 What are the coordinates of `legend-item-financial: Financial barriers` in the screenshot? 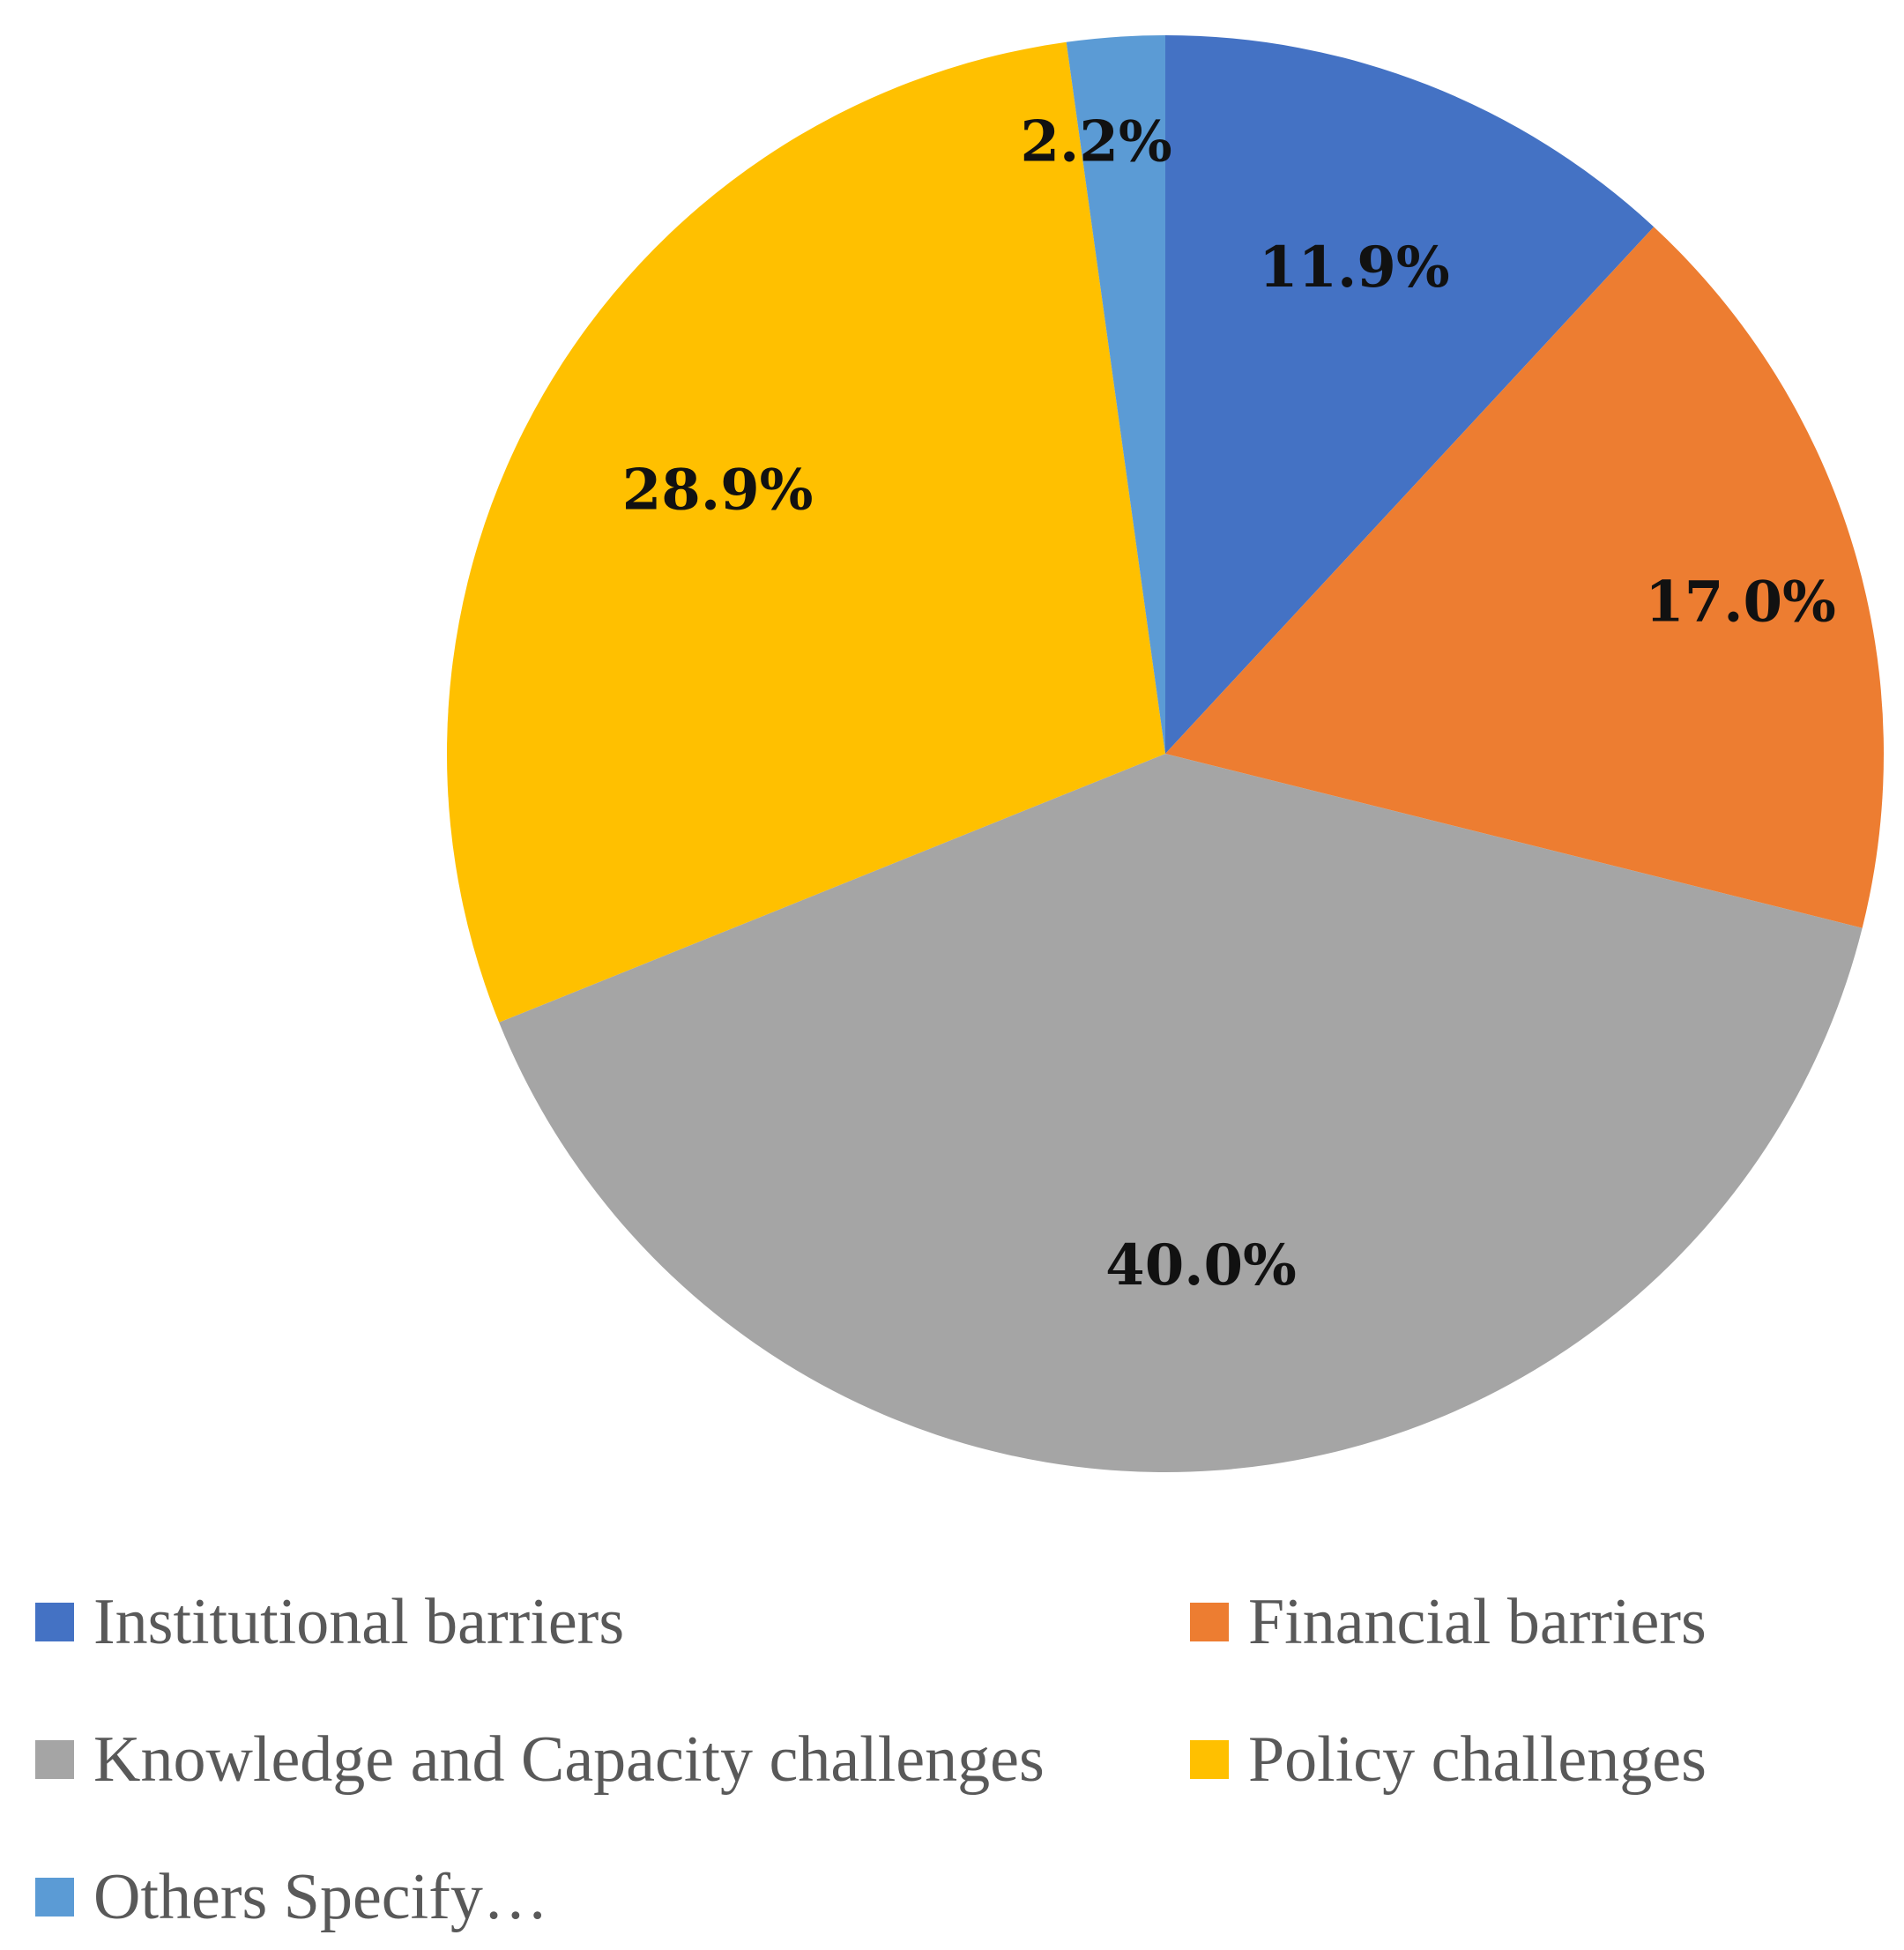 It's located at (1534, 1622).